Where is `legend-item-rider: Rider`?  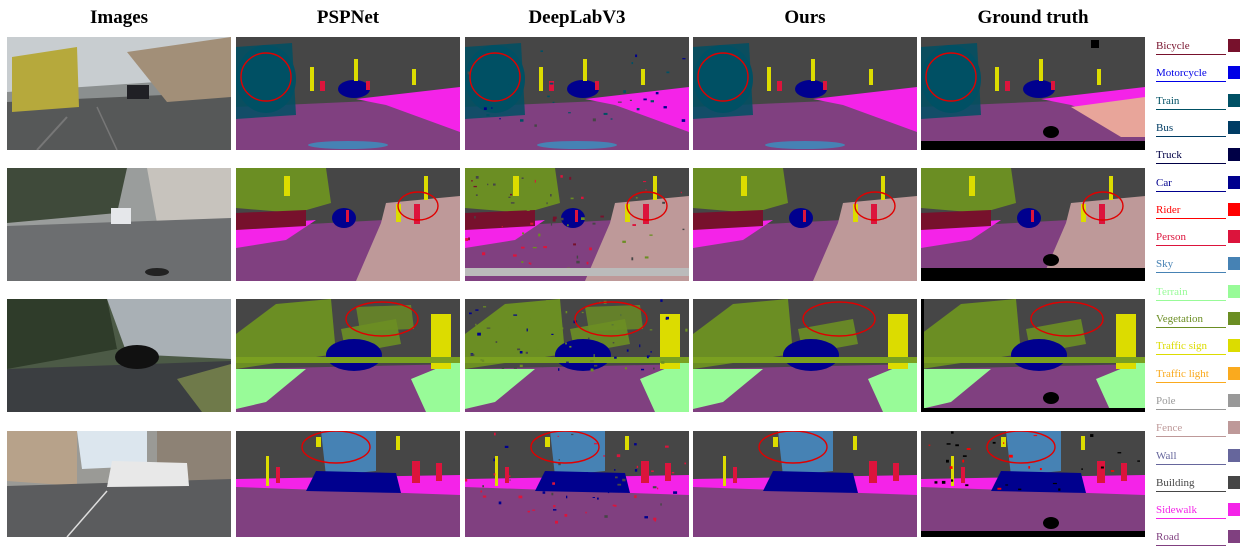 legend-item-rider: Rider is located at coordinates (1198, 211).